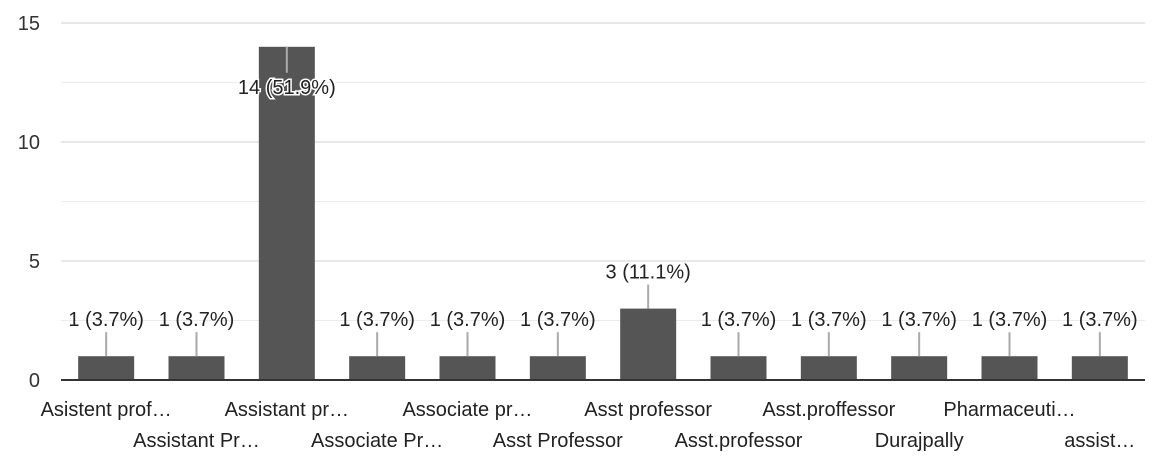  I want to click on x-tick-label: Asst.professor, so click(739, 441).